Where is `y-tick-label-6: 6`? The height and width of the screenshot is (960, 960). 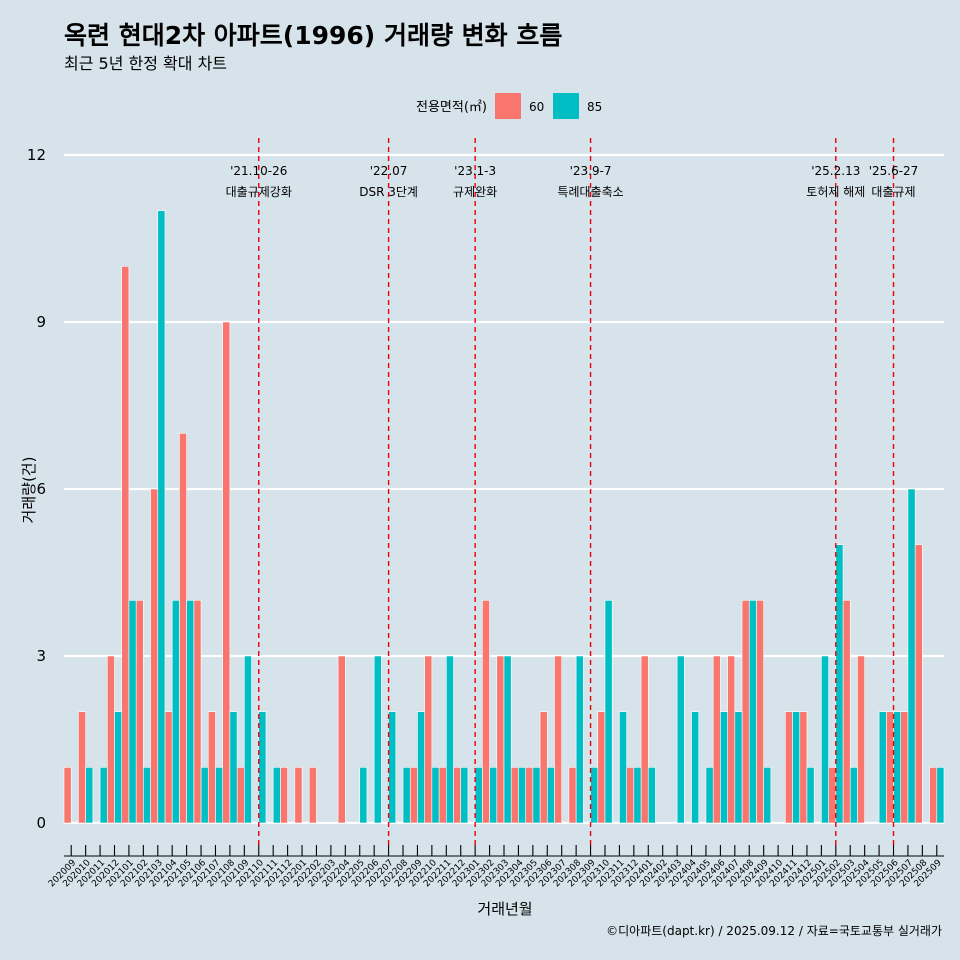 y-tick-label-6: 6 is located at coordinates (41, 489).